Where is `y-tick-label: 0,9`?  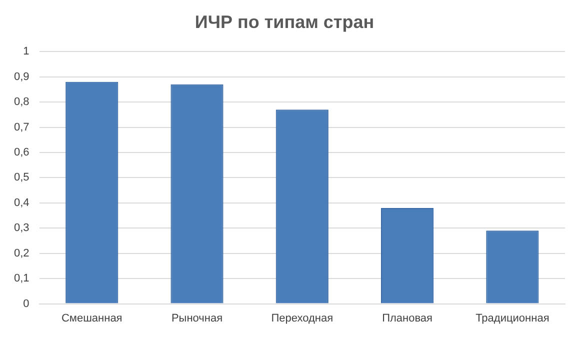 y-tick-label: 0,9 is located at coordinates (22, 76).